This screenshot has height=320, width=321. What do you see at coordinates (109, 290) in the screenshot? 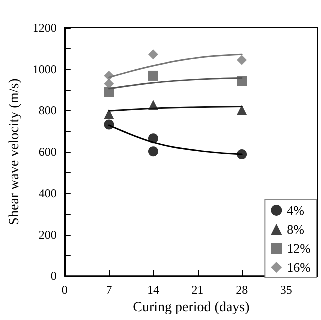
I see `x-tick-label: 7` at bounding box center [109, 290].